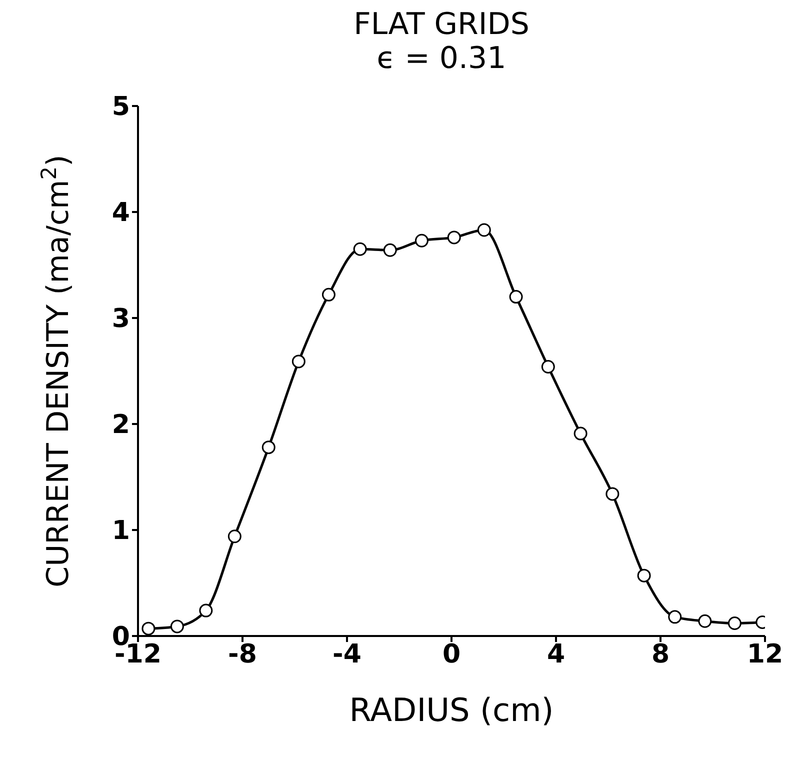 The image size is (803, 775). I want to click on x-tick-label: 0, so click(451, 654).